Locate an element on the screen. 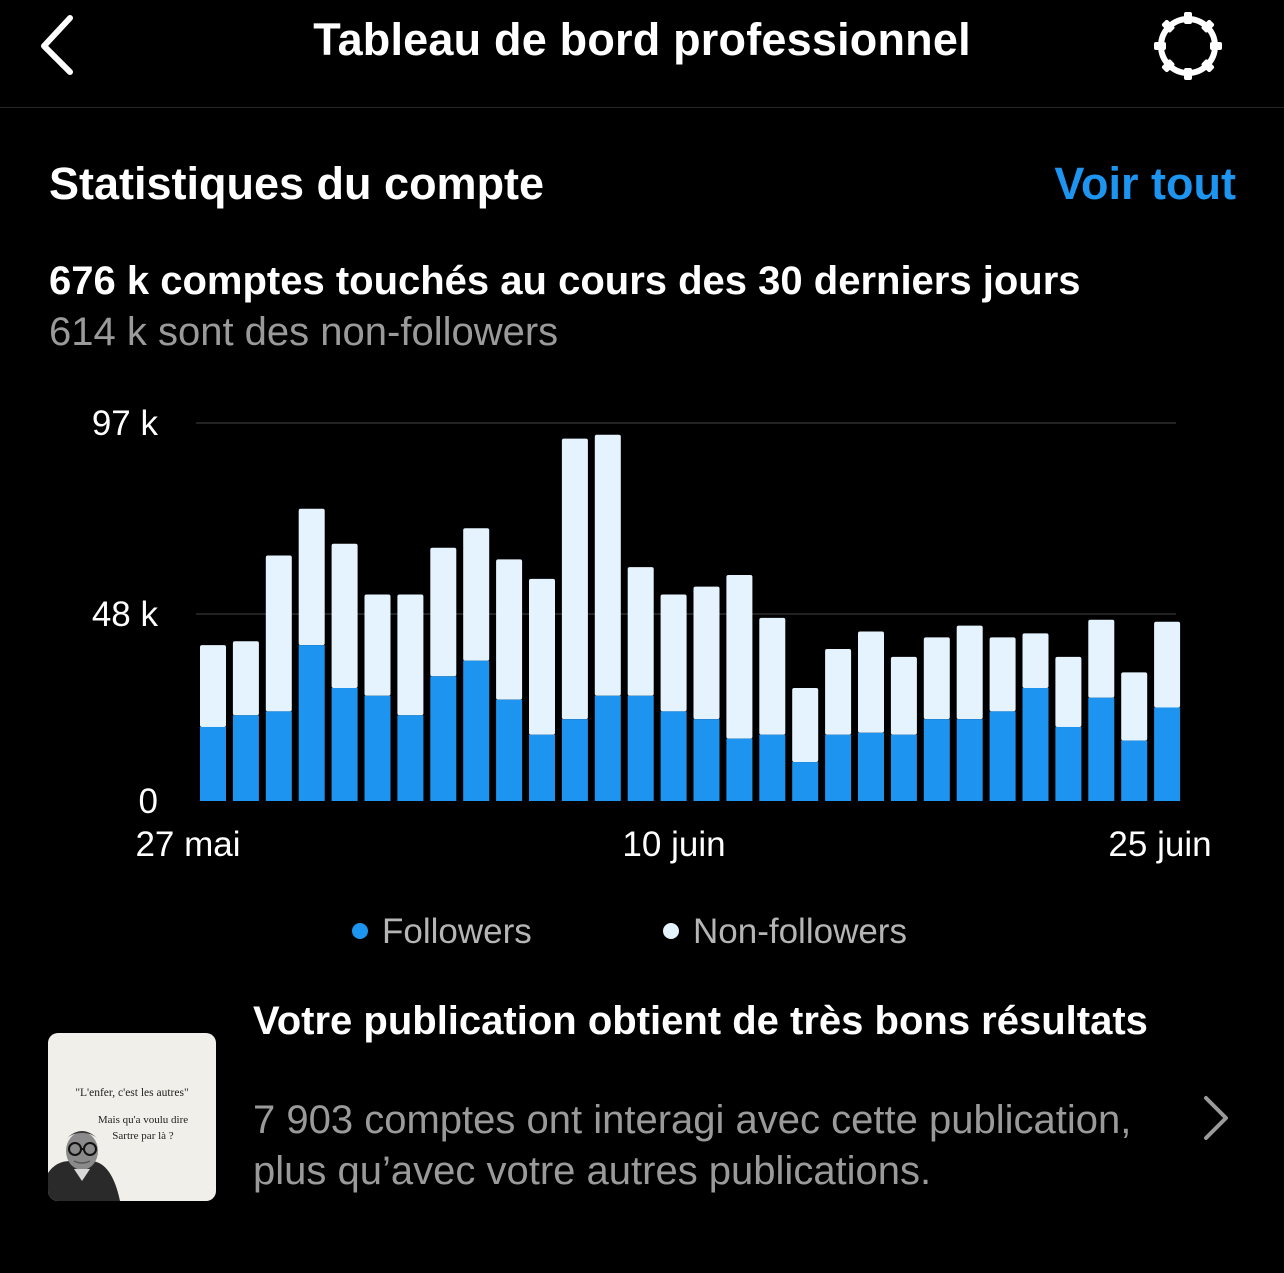  thumbnail-quote: "L'enfer, c'est les autres" is located at coordinates (132, 1093).